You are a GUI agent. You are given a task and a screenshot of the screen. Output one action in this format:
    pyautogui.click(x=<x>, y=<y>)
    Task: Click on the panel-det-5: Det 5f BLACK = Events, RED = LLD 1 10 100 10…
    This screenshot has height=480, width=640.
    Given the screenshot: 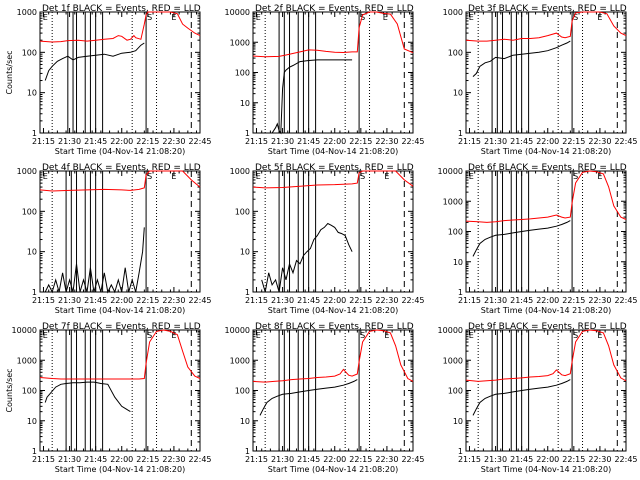 What is the action you would take?
    pyautogui.click(x=327, y=239)
    